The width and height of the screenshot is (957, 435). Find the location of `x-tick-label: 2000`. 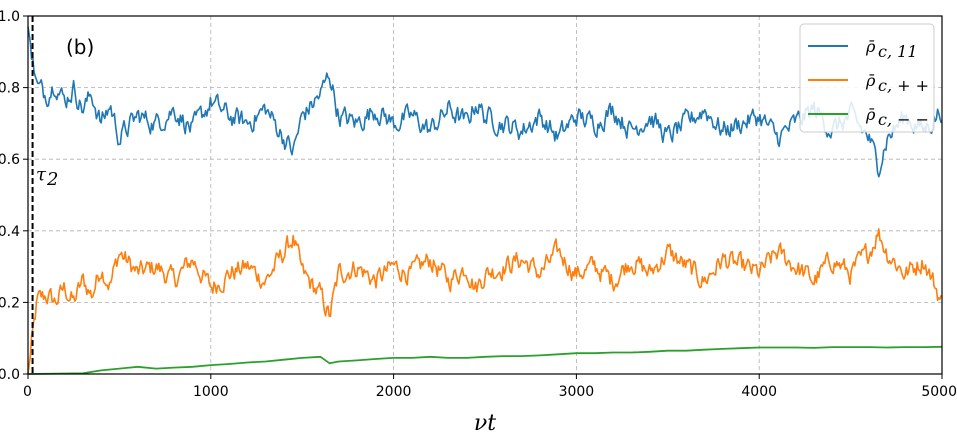

x-tick-label: 2000 is located at coordinates (394, 392).